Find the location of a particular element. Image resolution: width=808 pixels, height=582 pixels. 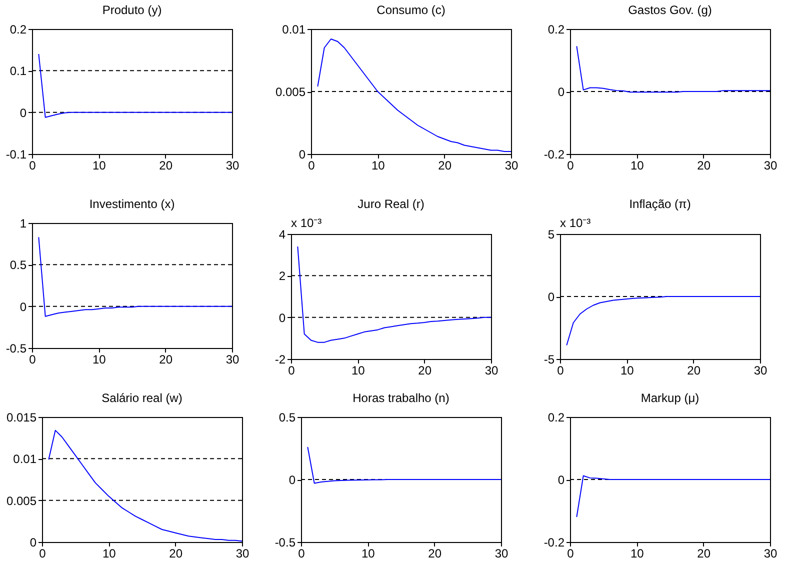

y-tick-label: 5 is located at coordinates (551, 235).